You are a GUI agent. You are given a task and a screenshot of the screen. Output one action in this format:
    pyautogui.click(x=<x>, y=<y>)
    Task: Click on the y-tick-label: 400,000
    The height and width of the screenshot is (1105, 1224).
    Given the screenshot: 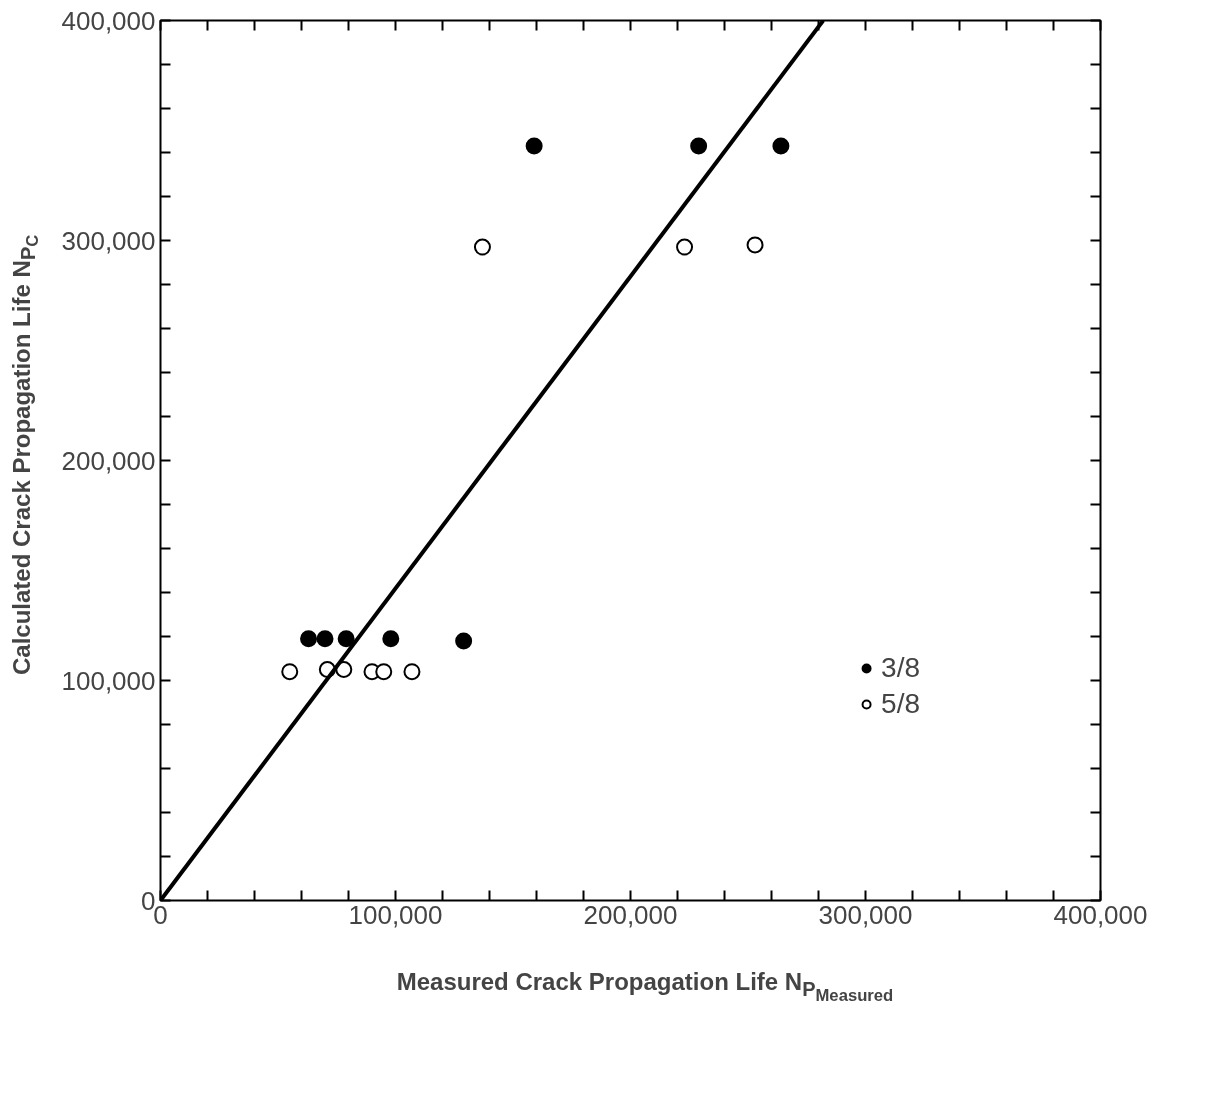 What is the action you would take?
    pyautogui.click(x=108, y=20)
    